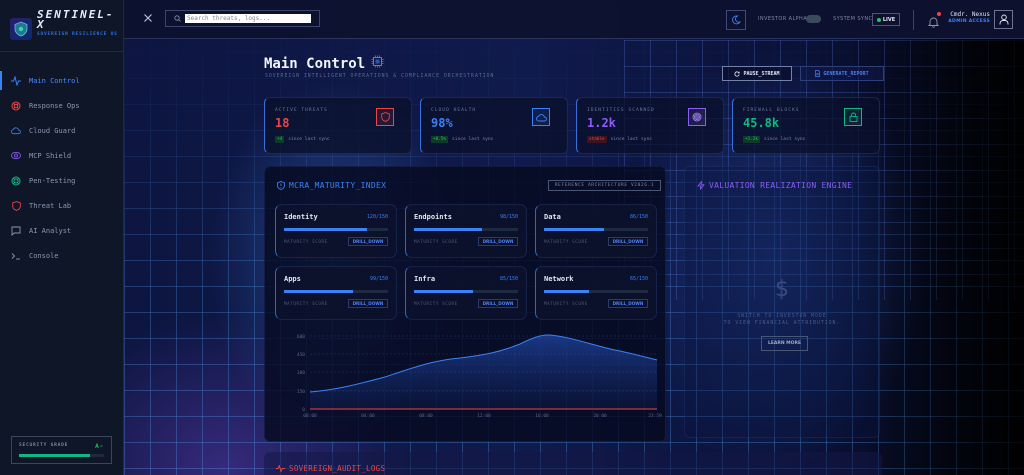 This screenshot has width=1024, height=475. Describe the element at coordinates (784, 343) in the screenshot. I see `learn-more-button: LEARN MORE` at that location.